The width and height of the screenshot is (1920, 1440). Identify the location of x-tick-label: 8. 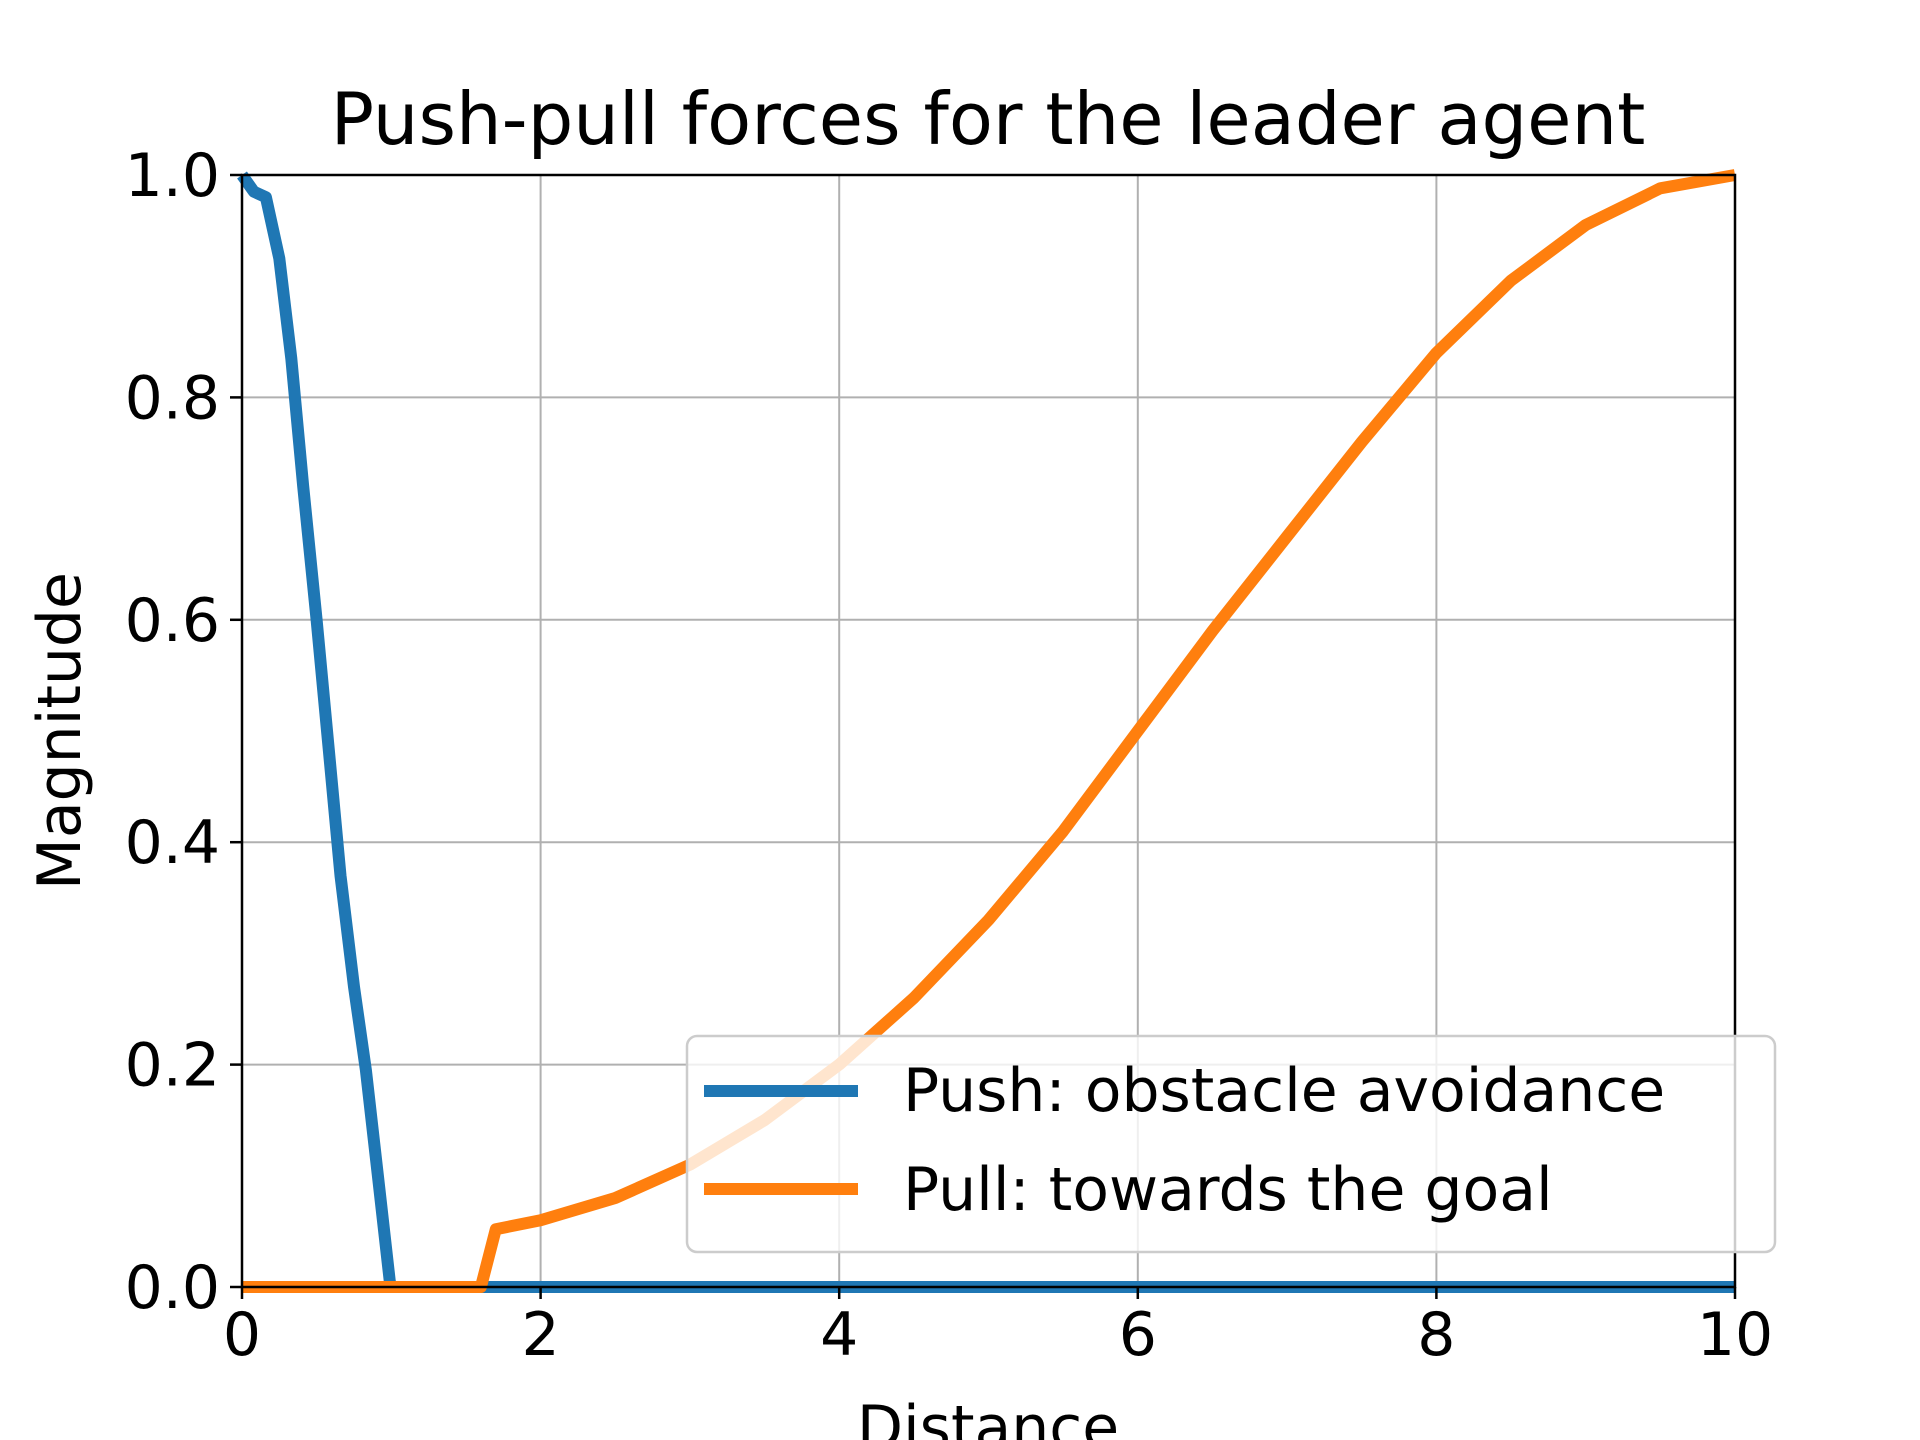
(1436, 1335).